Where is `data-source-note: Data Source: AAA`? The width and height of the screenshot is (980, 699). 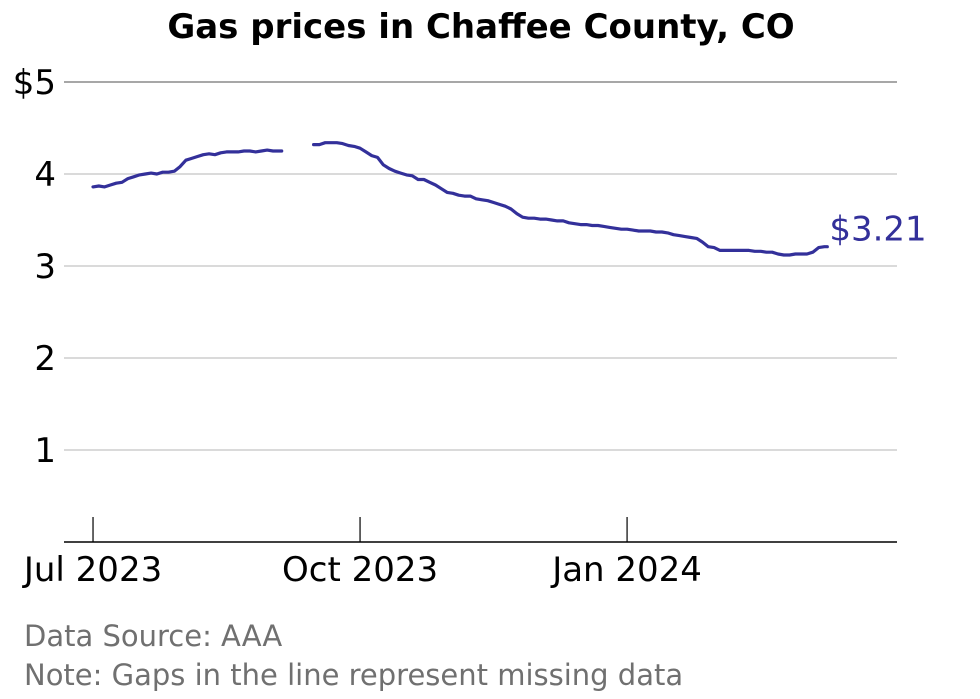
data-source-note: Data Source: AAA is located at coordinates (153, 636).